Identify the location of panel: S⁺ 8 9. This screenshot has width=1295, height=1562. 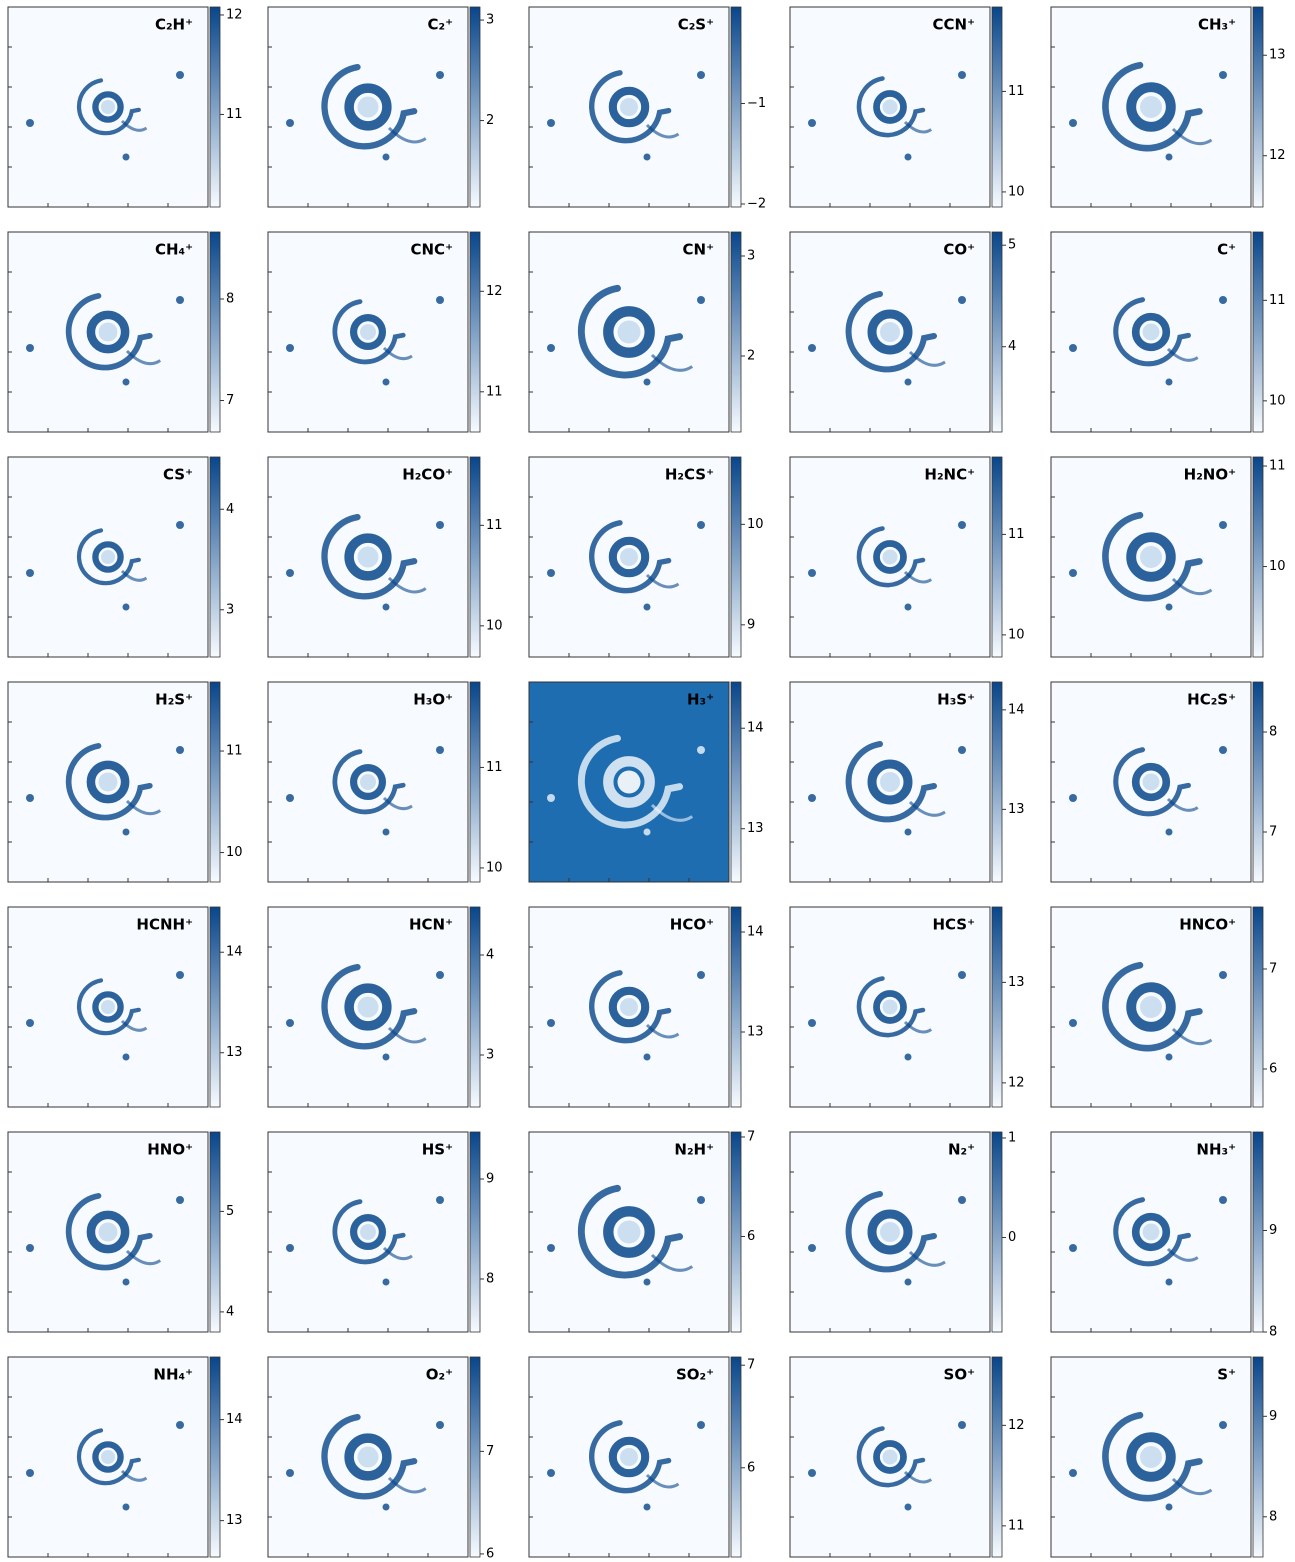
(1163, 1457).